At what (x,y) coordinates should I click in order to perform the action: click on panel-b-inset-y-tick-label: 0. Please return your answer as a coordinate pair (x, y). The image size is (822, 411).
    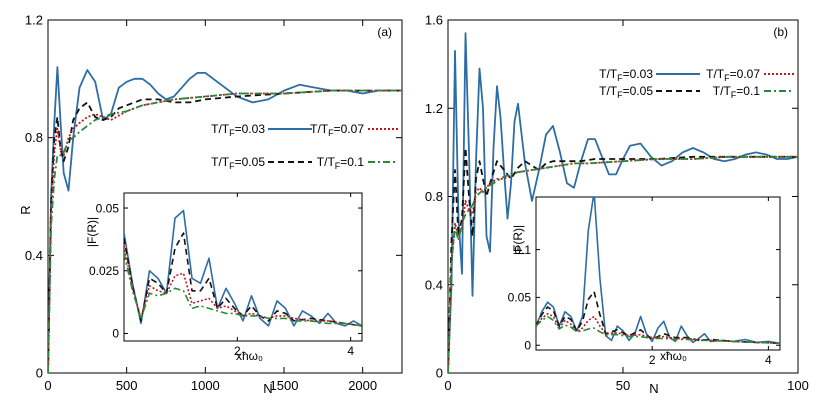
    Looking at the image, I should click on (527, 345).